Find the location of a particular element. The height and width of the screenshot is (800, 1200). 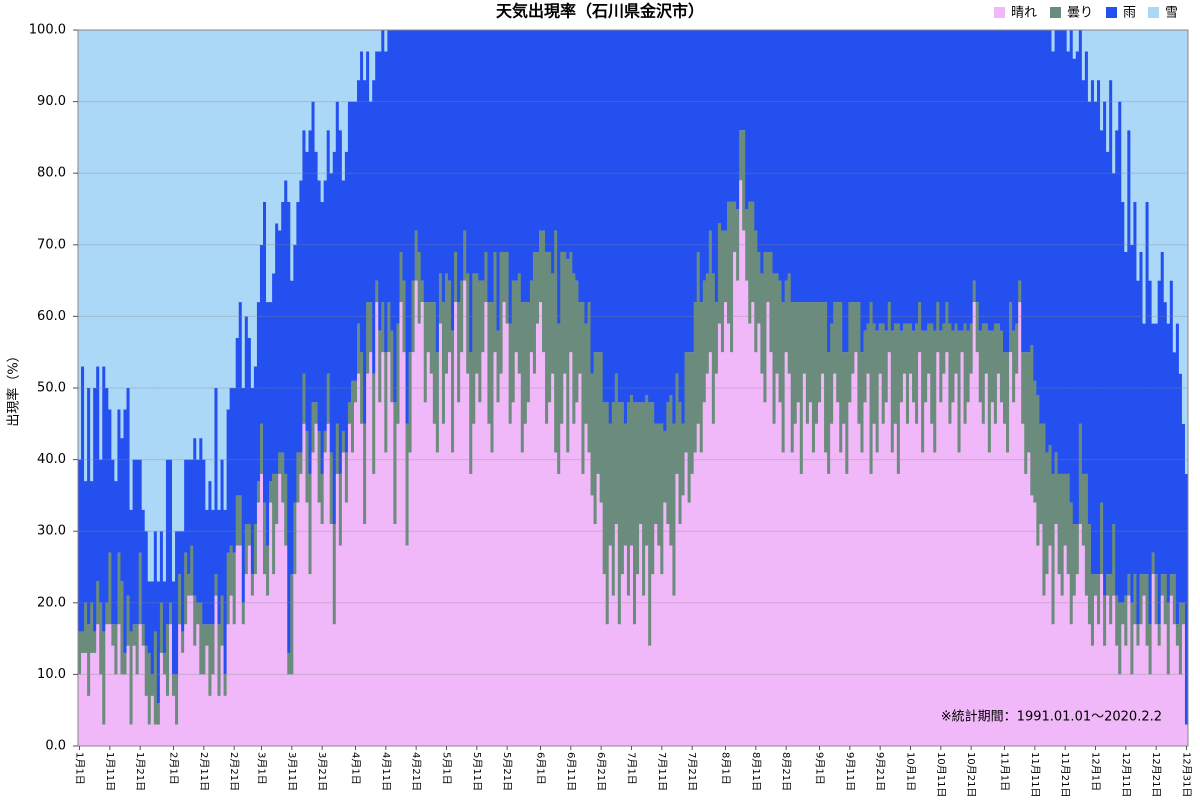

y-tick-label: 10.0 is located at coordinates (51, 674).